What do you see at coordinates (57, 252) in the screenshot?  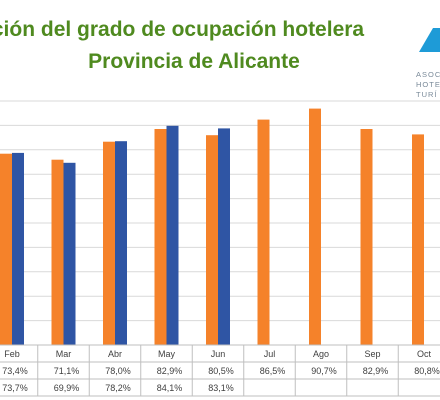 I see `bar-series1-Mar` at bounding box center [57, 252].